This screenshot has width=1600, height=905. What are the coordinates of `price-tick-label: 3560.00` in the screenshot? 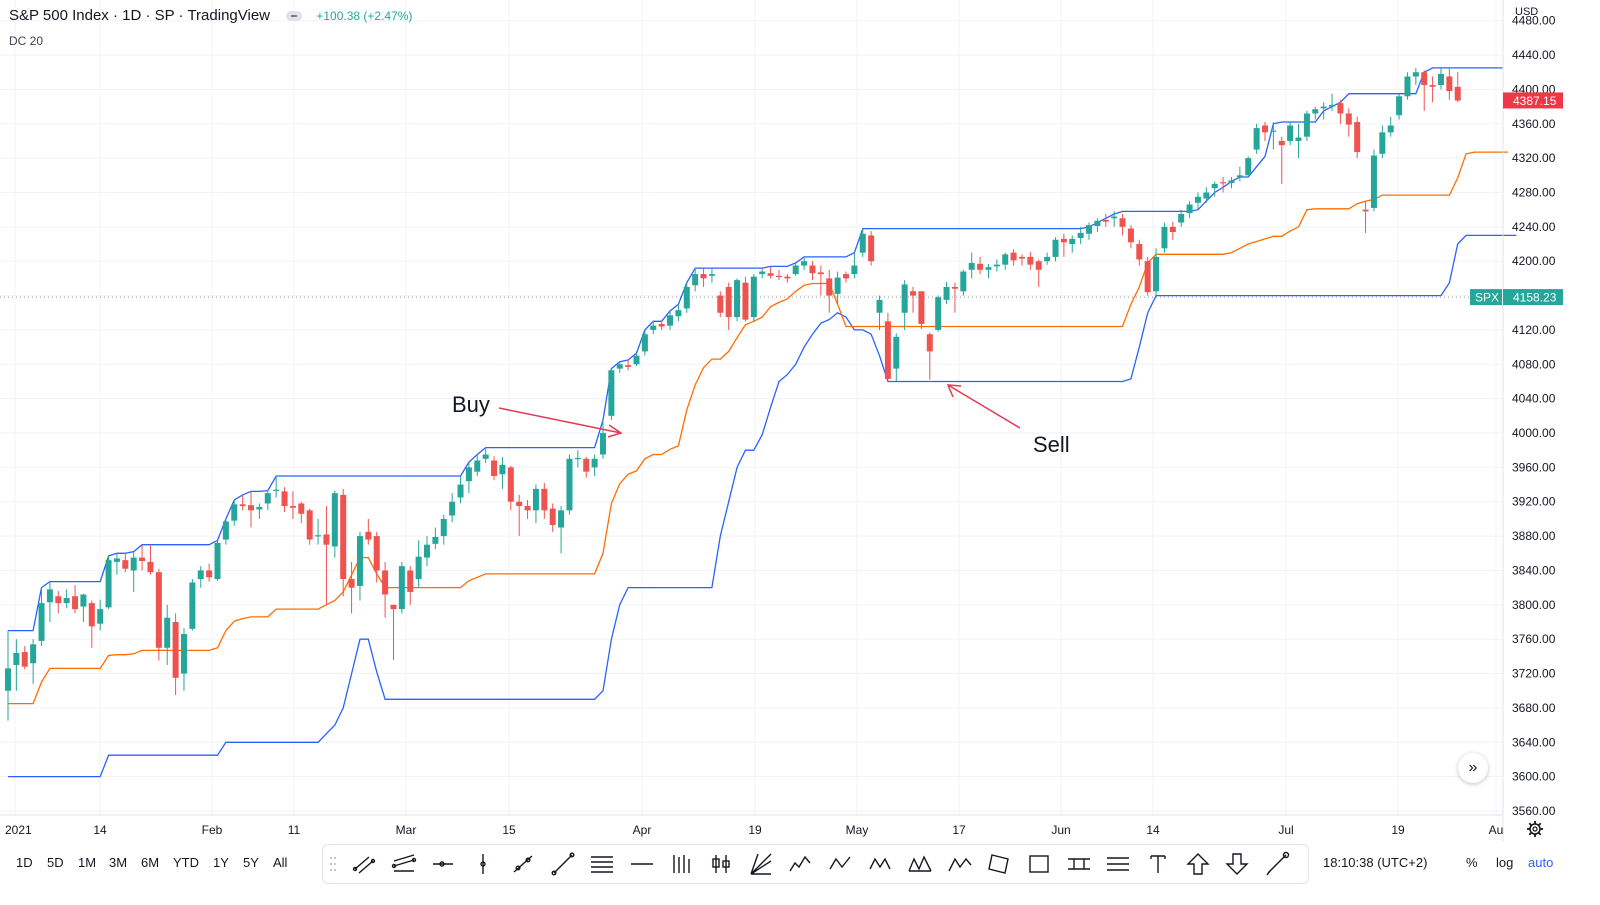 It's located at (1534, 811).